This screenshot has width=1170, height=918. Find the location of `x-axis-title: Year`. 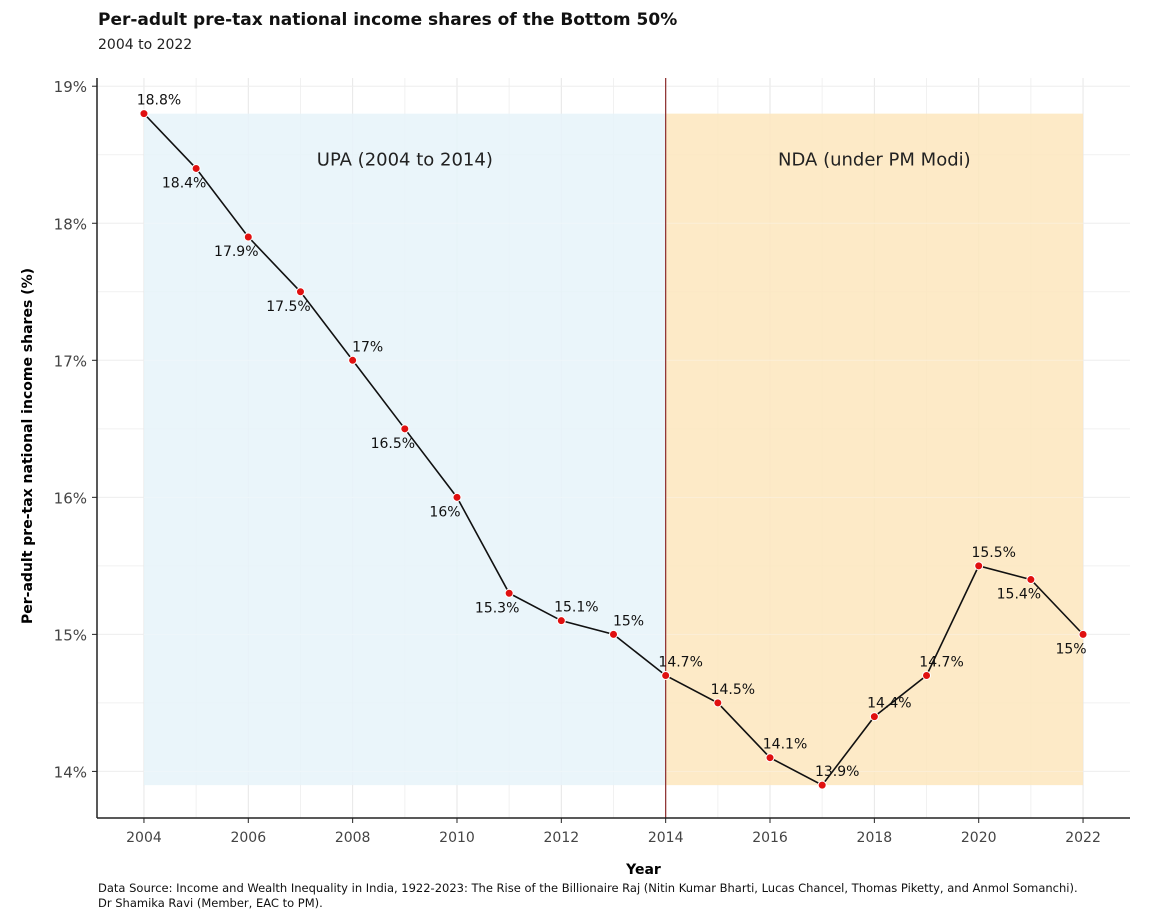

x-axis-title: Year is located at coordinates (643, 870).